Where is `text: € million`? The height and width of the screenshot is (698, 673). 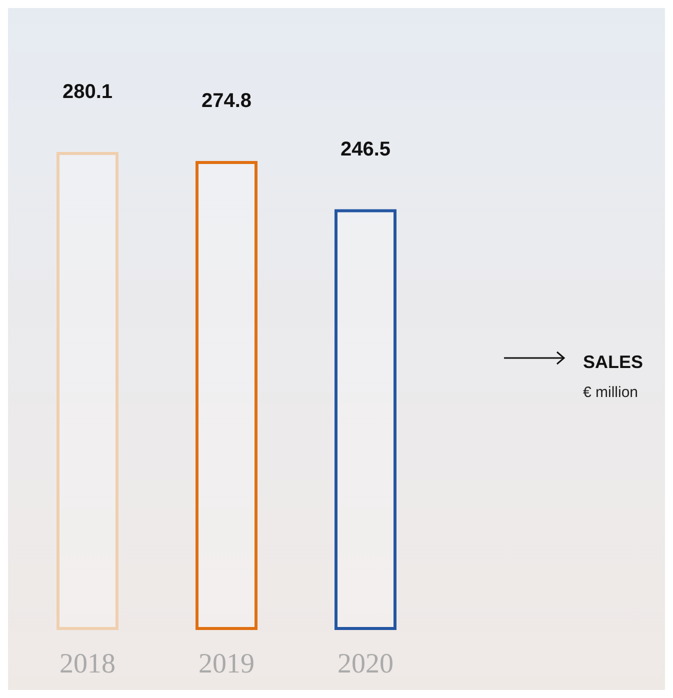
text: € million is located at coordinates (610, 392).